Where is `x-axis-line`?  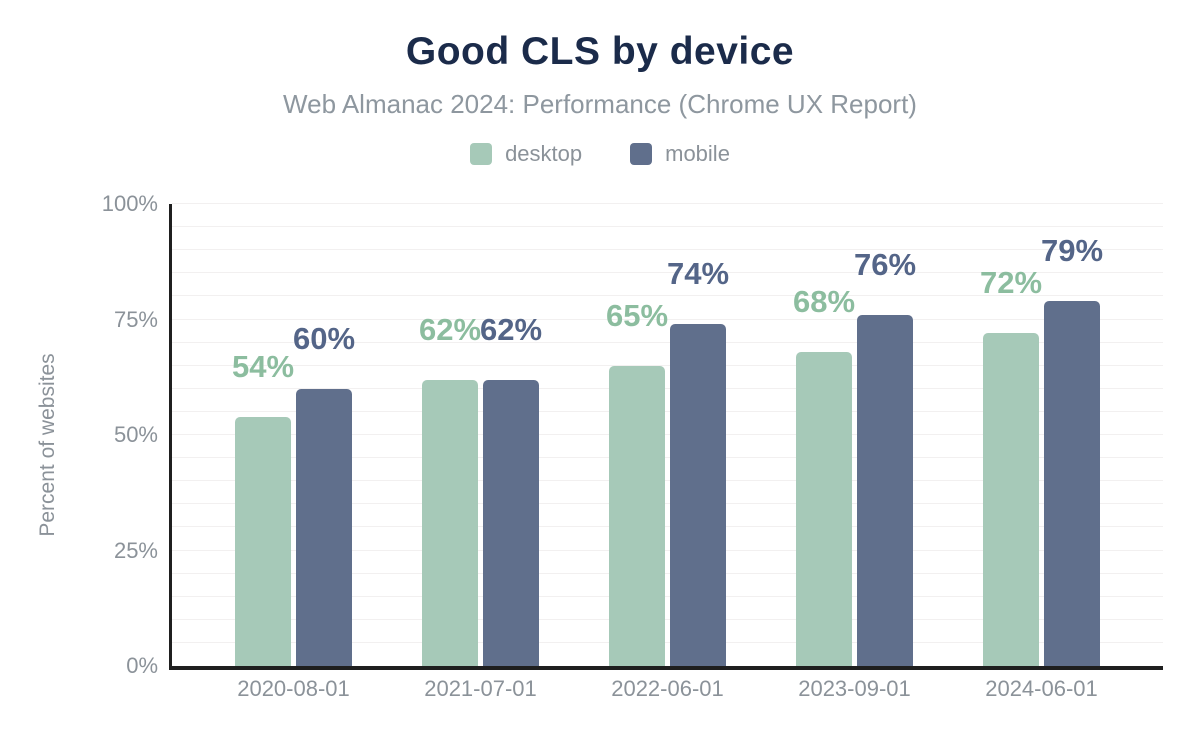
x-axis-line is located at coordinates (666, 668).